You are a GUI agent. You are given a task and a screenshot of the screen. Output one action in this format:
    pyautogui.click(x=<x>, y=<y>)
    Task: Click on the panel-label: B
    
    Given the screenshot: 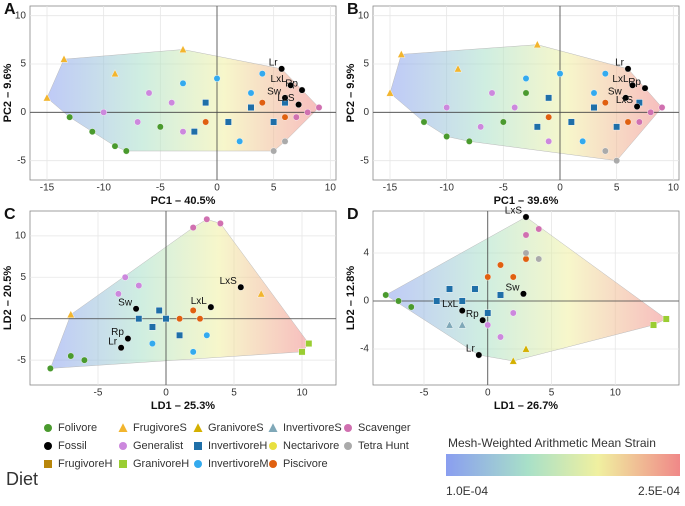 What is the action you would take?
    pyautogui.click(x=353, y=9)
    